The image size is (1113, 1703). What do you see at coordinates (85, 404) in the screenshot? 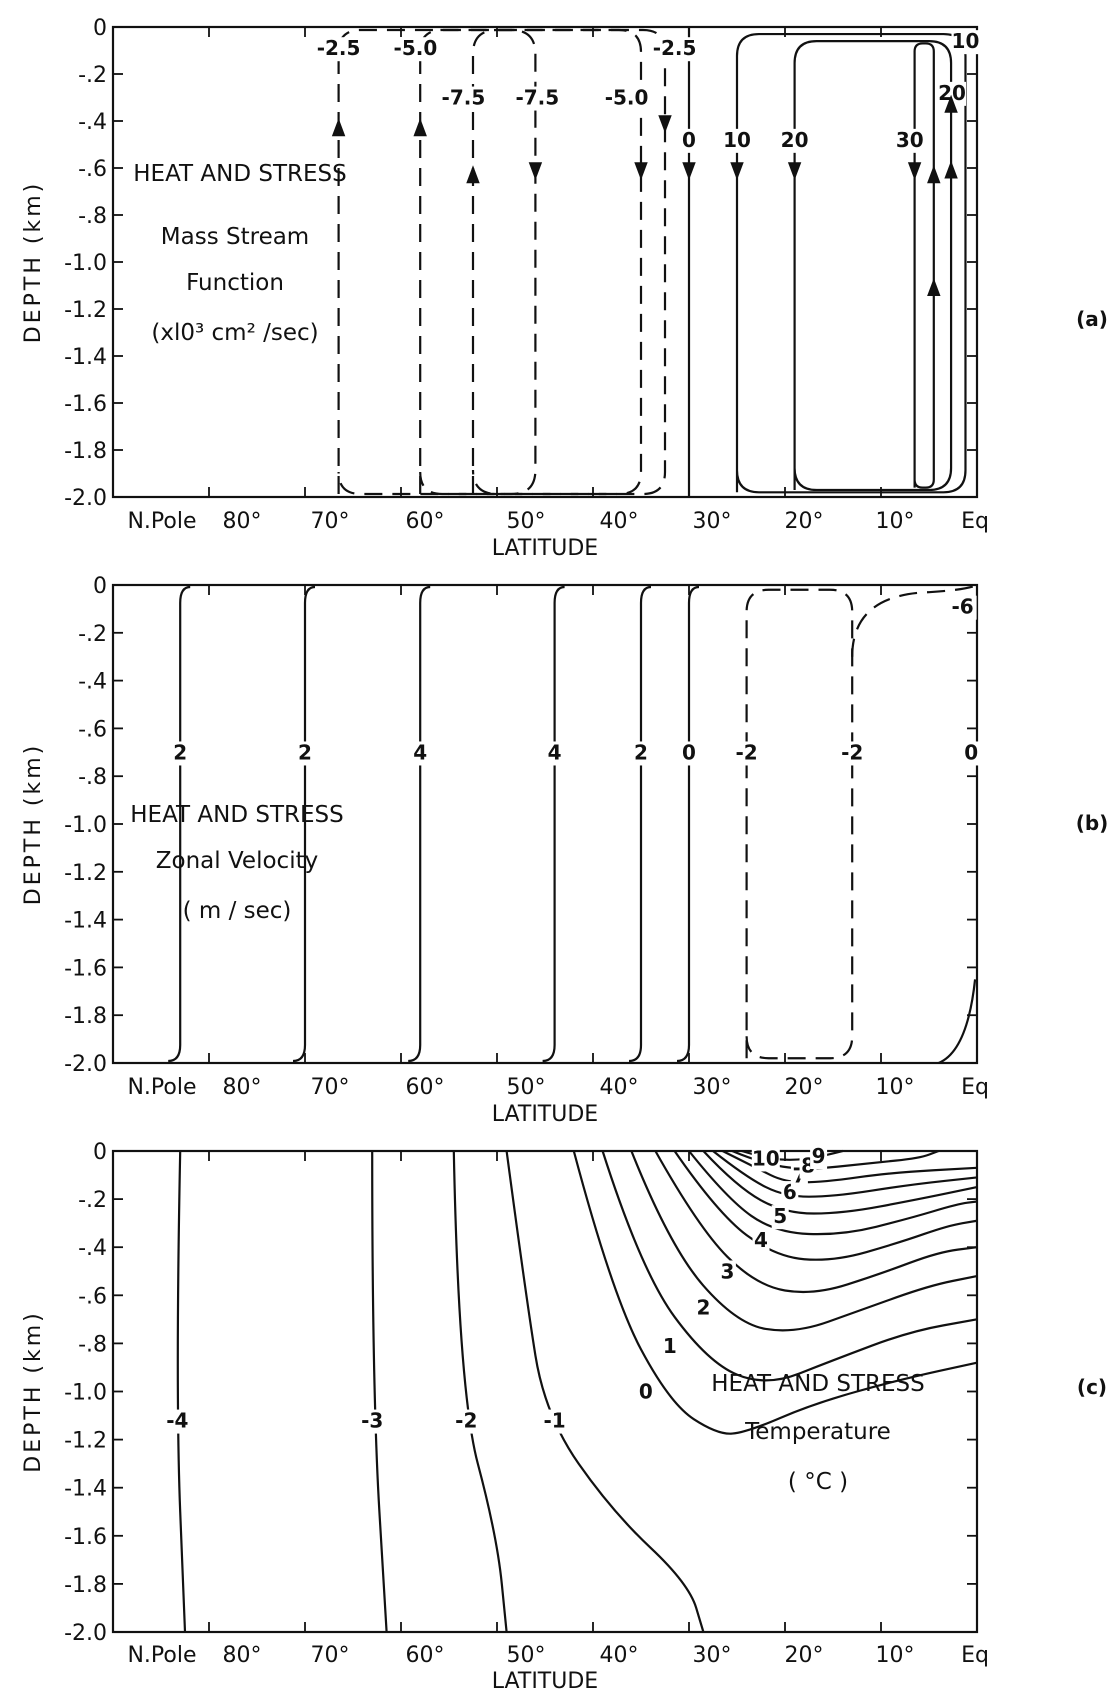
I see `y-tick-label: -1.6` at bounding box center [85, 404].